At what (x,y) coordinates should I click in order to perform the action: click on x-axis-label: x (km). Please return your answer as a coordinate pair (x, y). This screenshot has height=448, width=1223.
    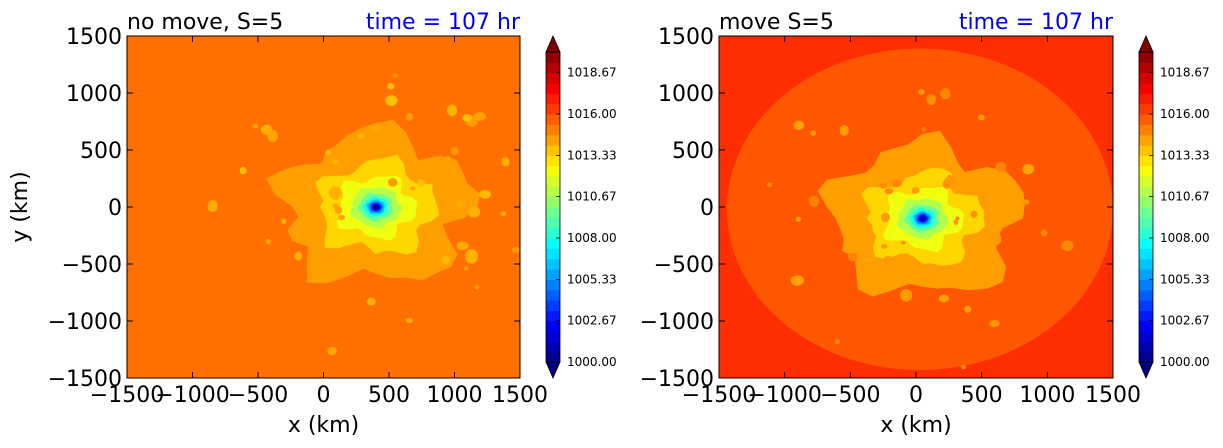
    Looking at the image, I should click on (323, 425).